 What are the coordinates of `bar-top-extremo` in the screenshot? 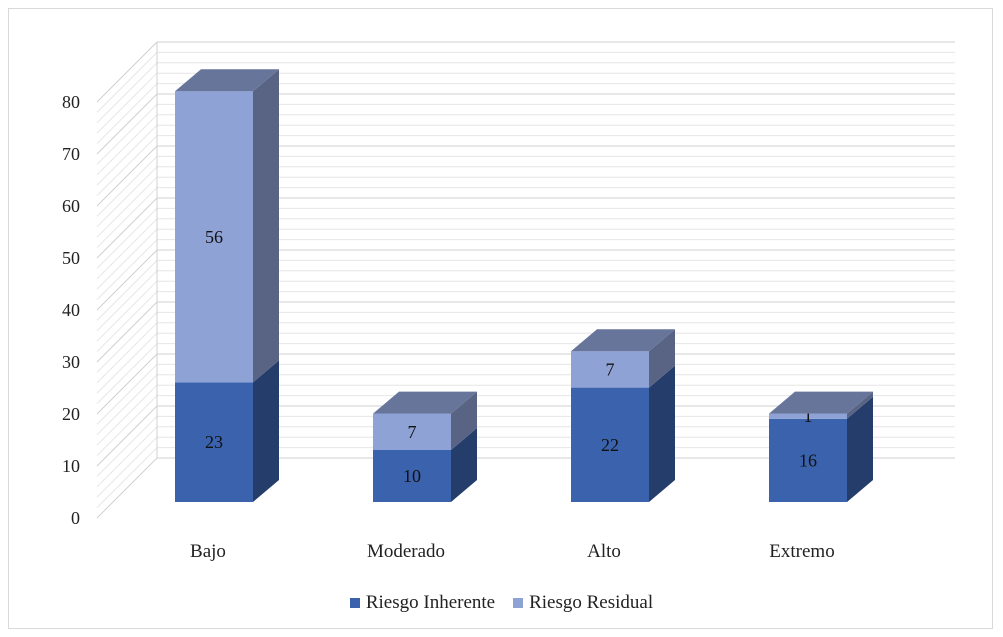 It's located at (821, 402).